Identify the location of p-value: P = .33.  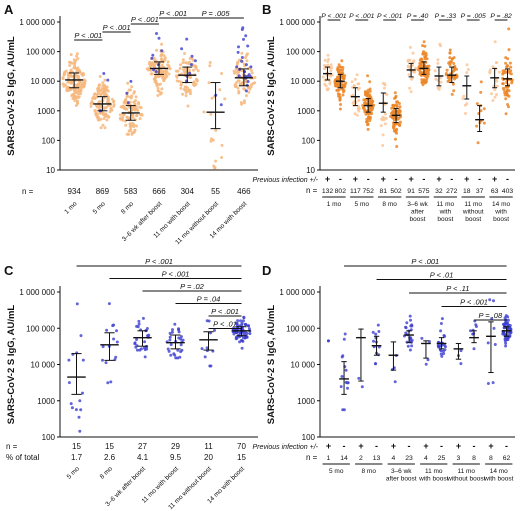
(446, 16).